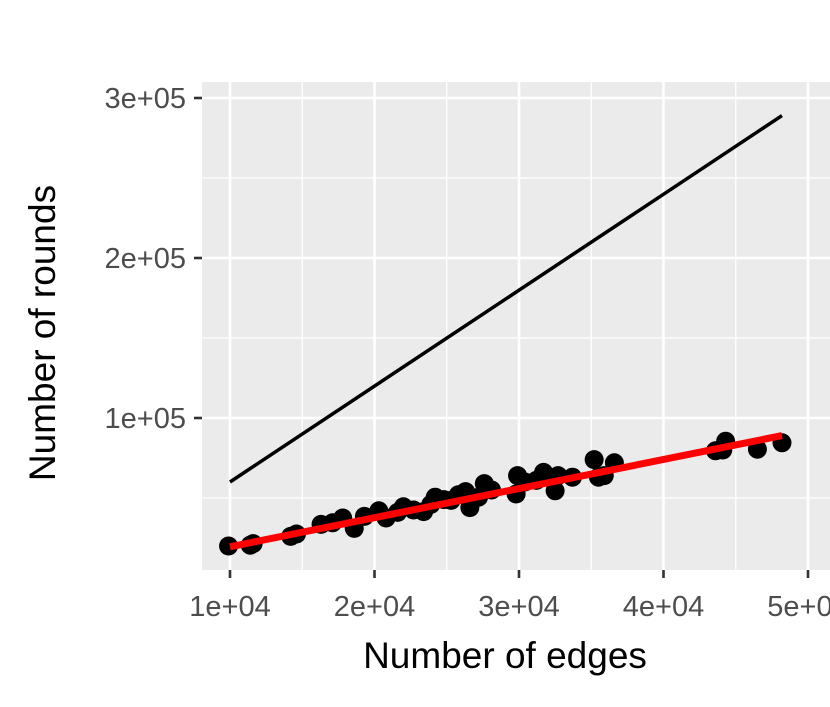 The width and height of the screenshot is (830, 707). Describe the element at coordinates (229, 607) in the screenshot. I see `x-tick-label: 1e+04` at that location.